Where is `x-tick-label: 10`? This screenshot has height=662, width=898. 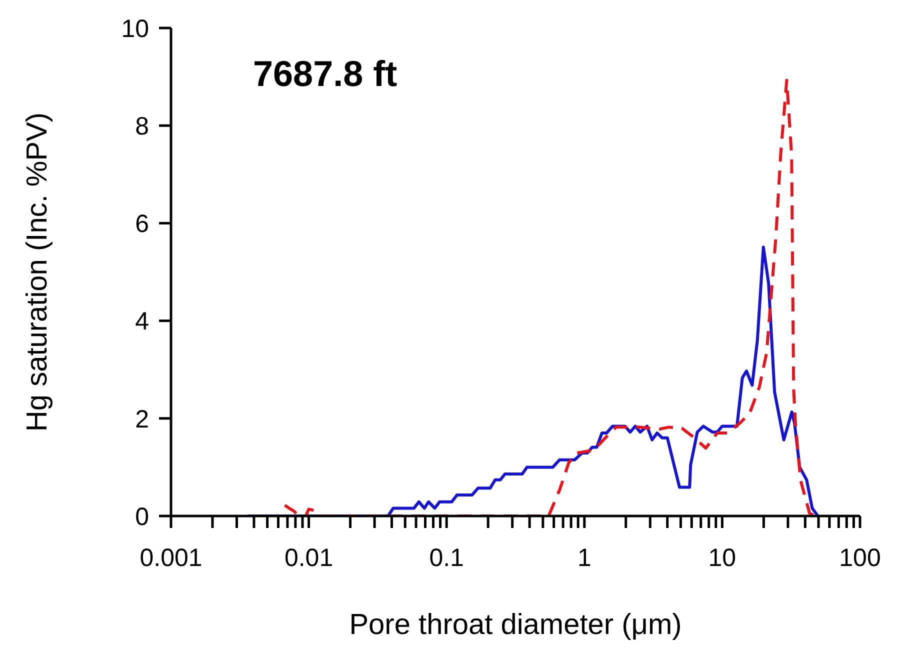 x-tick-label: 10 is located at coordinates (722, 558).